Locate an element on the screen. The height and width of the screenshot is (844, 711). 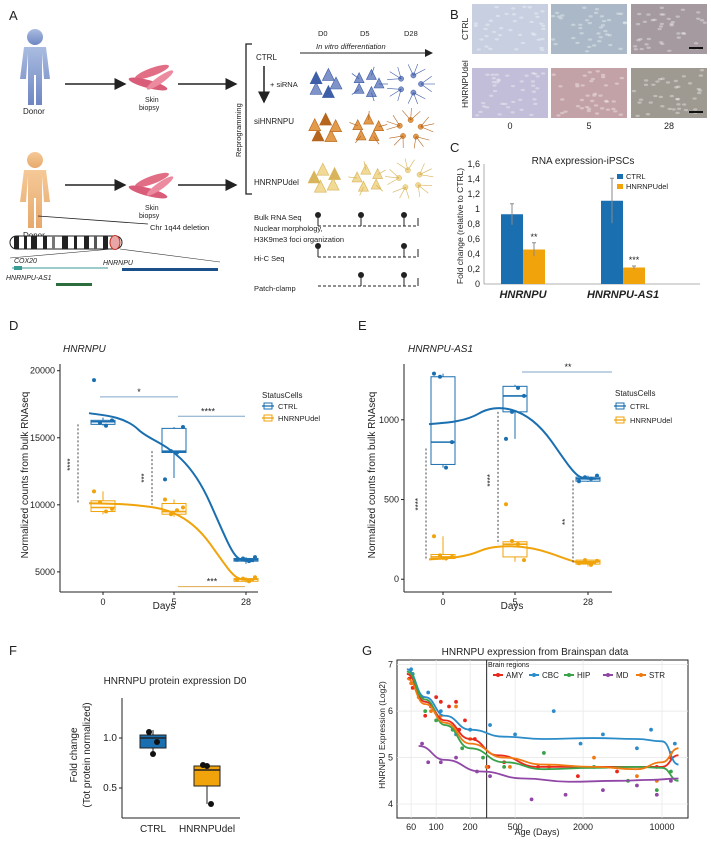
deletion-pointer is located at coordinates (93, 220).